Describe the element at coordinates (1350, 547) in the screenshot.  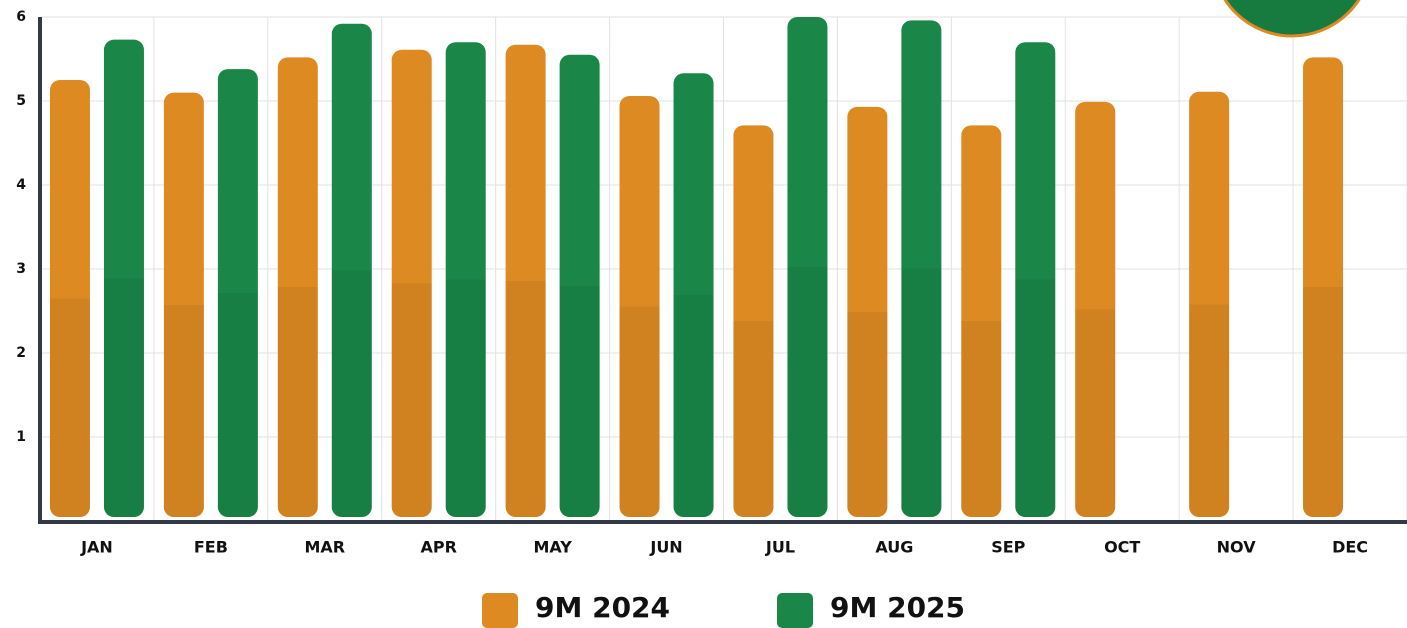
I see `x-tick-label: DEC` at that location.